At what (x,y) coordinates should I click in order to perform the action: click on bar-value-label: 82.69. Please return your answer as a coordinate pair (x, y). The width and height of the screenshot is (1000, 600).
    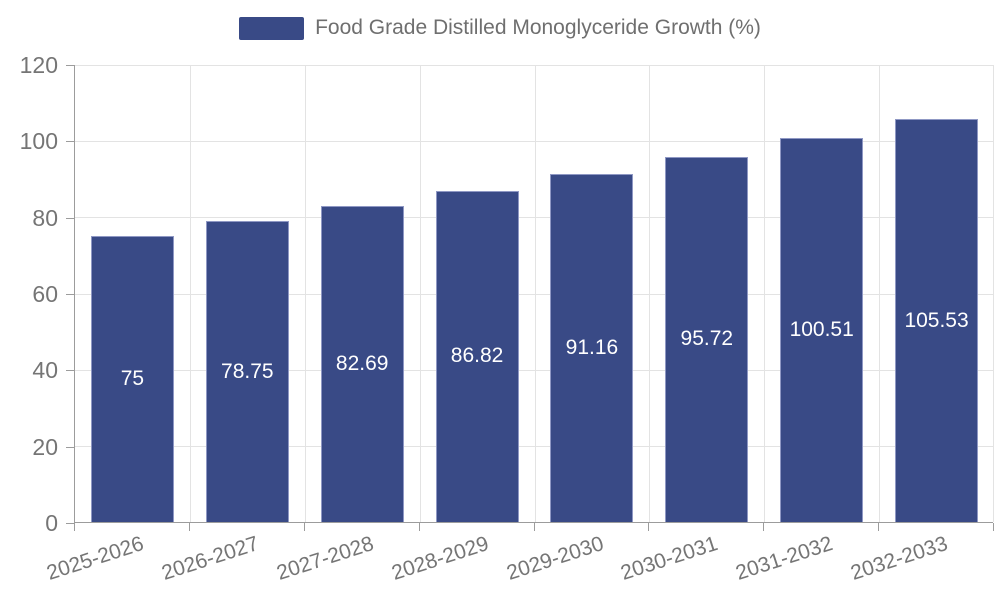
    Looking at the image, I should click on (362, 364).